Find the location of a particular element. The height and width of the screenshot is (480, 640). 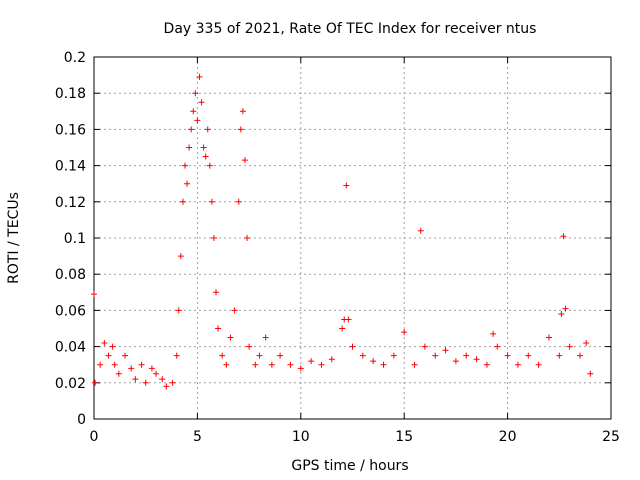

x-tick-label: 15 is located at coordinates (404, 437).